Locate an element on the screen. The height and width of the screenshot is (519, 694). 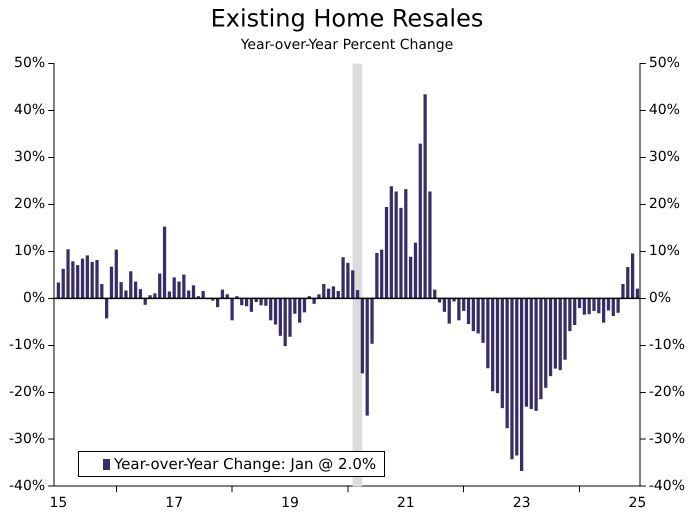
y-tick-label: -40% is located at coordinates (27, 486).